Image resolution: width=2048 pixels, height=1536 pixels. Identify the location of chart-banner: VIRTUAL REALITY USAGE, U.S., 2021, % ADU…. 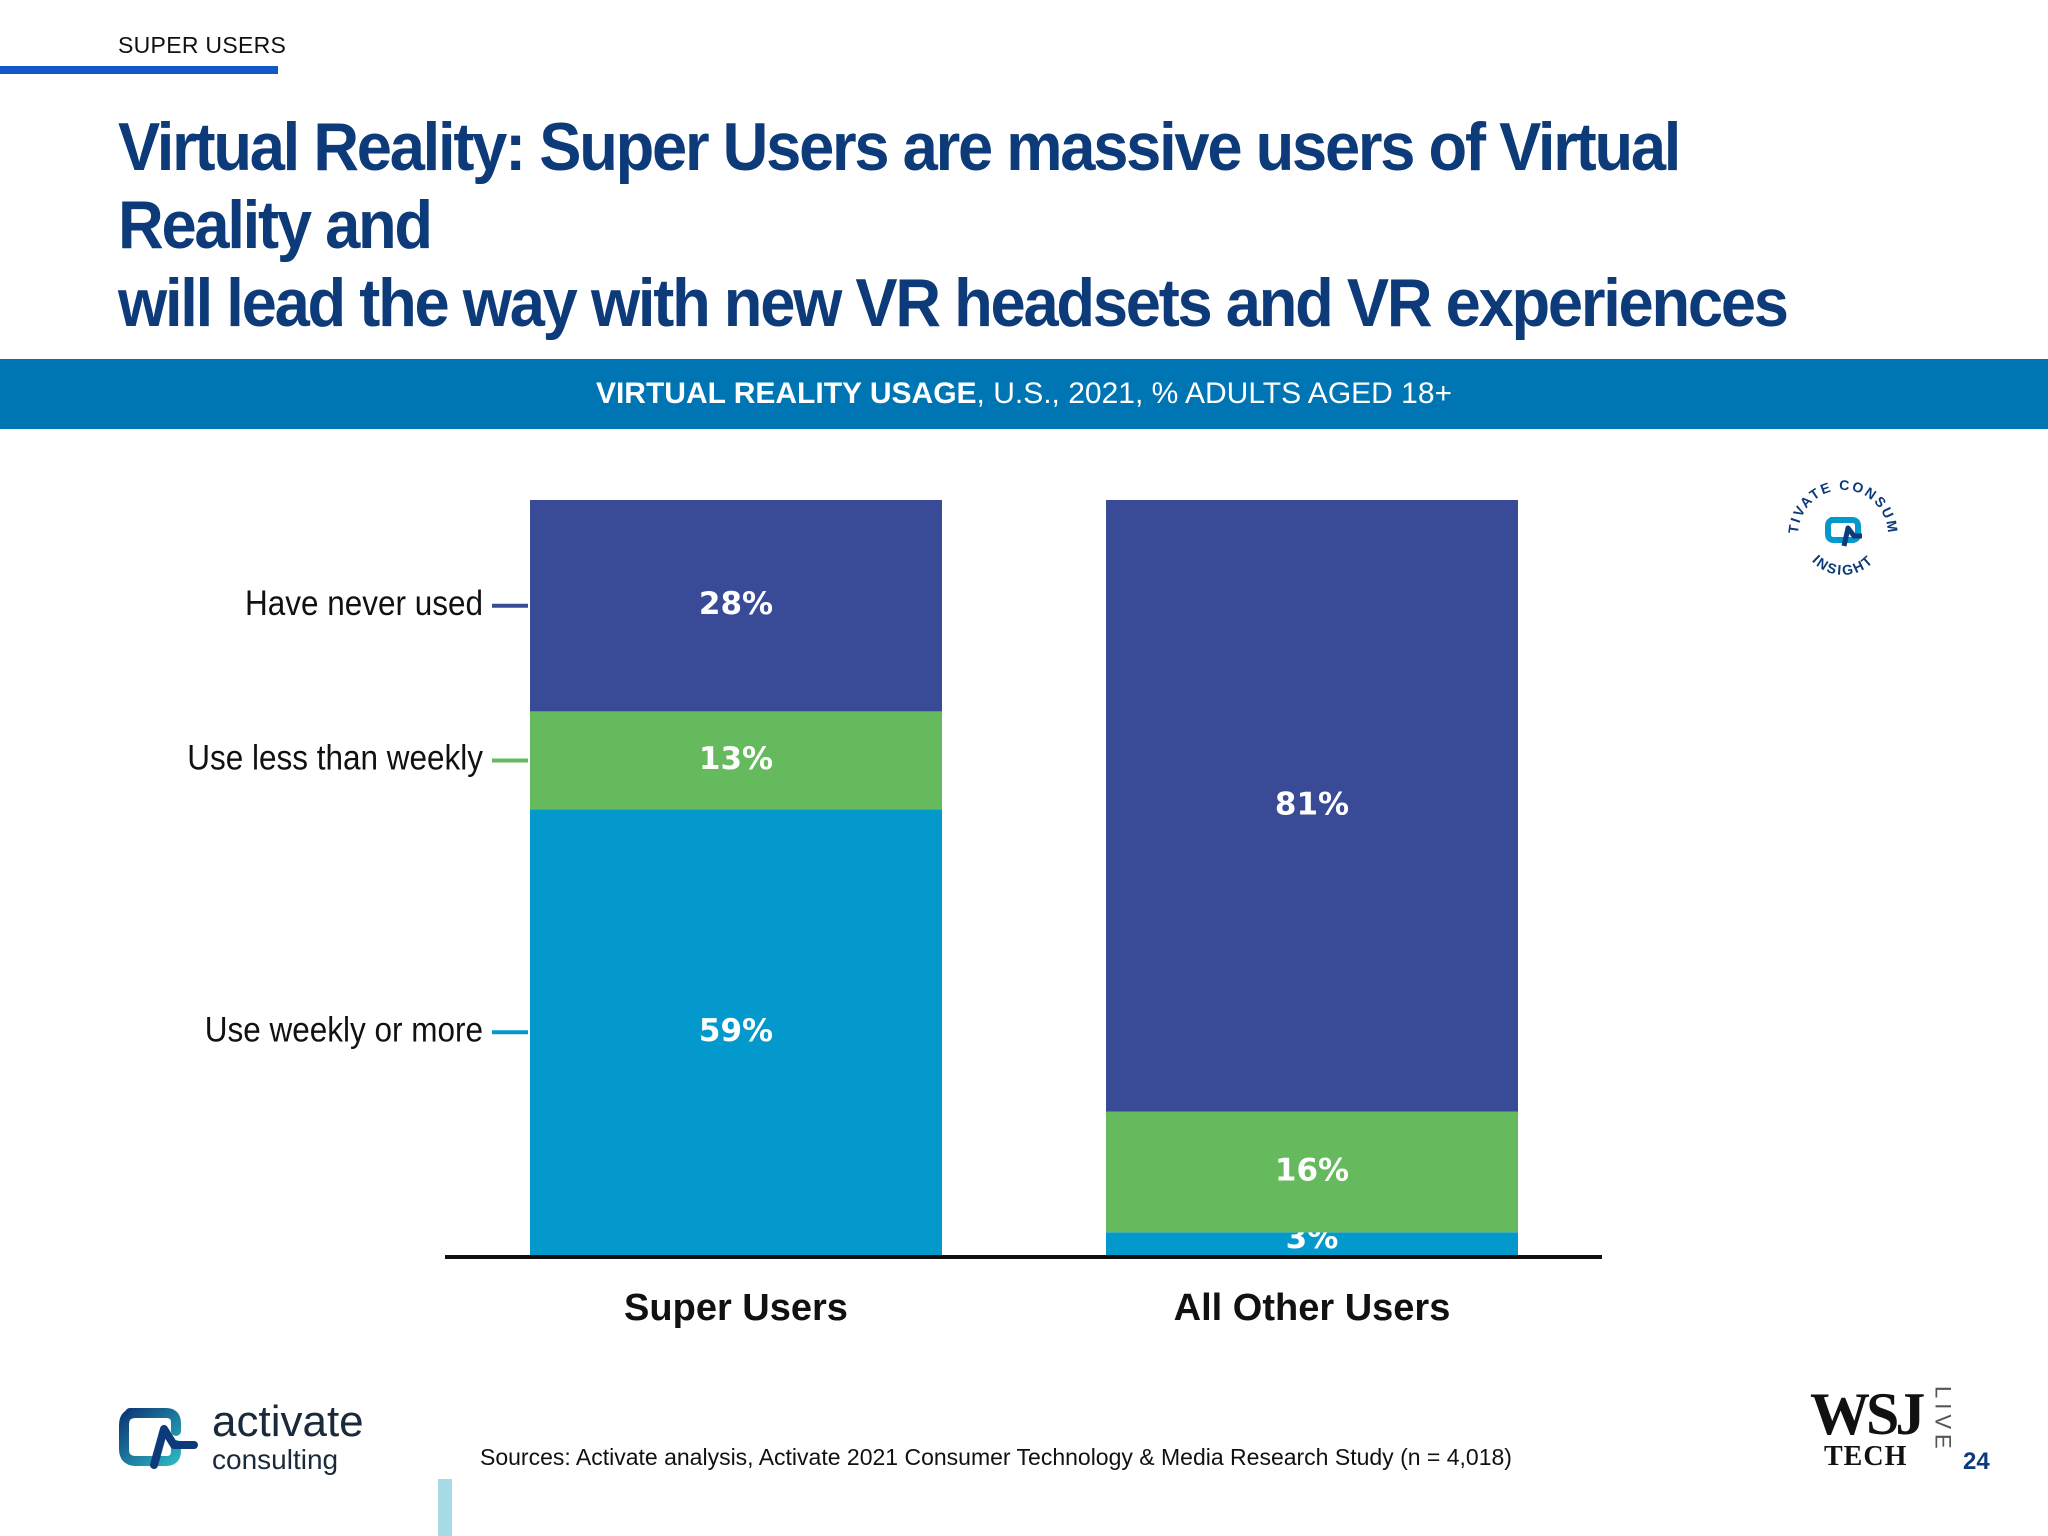
(1024, 394).